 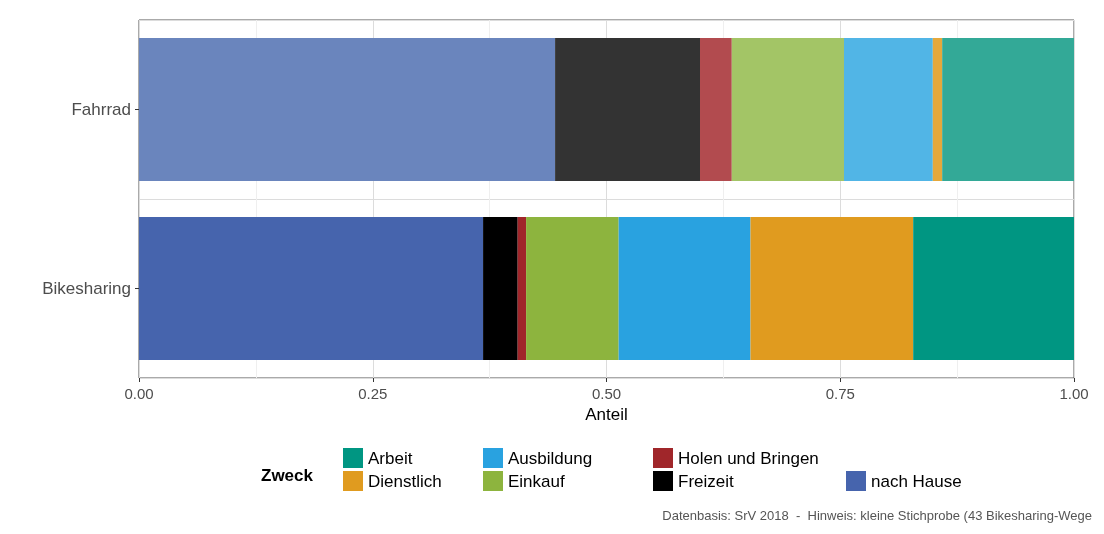 What do you see at coordinates (101, 109) in the screenshot?
I see `y-tick-label: Fahrrad` at bounding box center [101, 109].